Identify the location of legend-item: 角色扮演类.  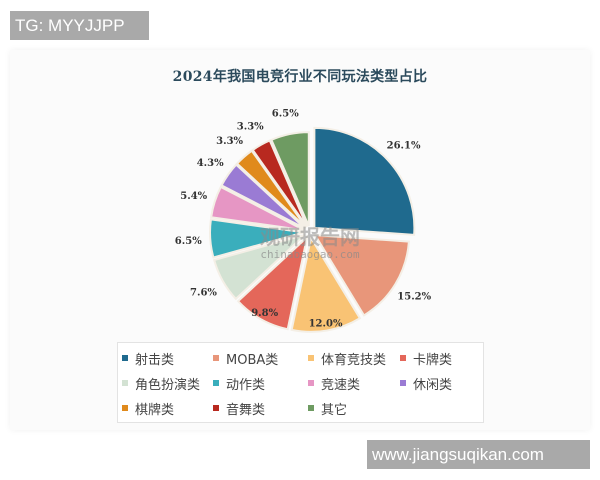
(161, 383).